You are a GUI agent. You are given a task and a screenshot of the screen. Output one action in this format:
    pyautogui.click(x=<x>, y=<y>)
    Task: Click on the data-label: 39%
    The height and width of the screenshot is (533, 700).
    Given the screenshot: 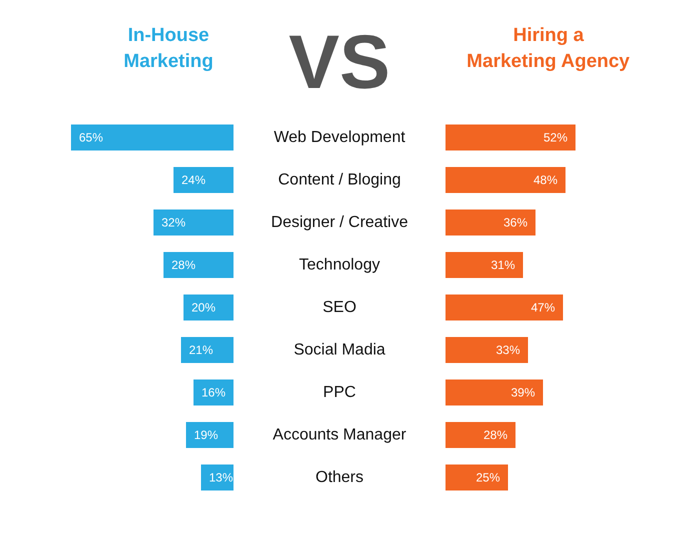 What is the action you would take?
    pyautogui.click(x=523, y=393)
    